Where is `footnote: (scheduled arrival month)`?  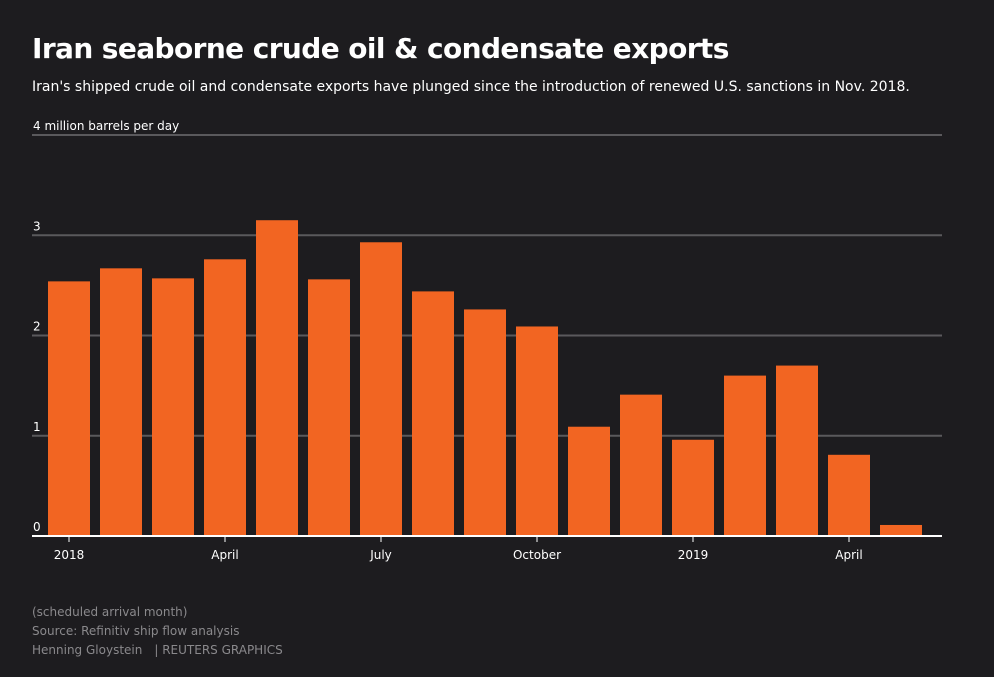
footnote: (scheduled arrival month) is located at coordinates (110, 612).